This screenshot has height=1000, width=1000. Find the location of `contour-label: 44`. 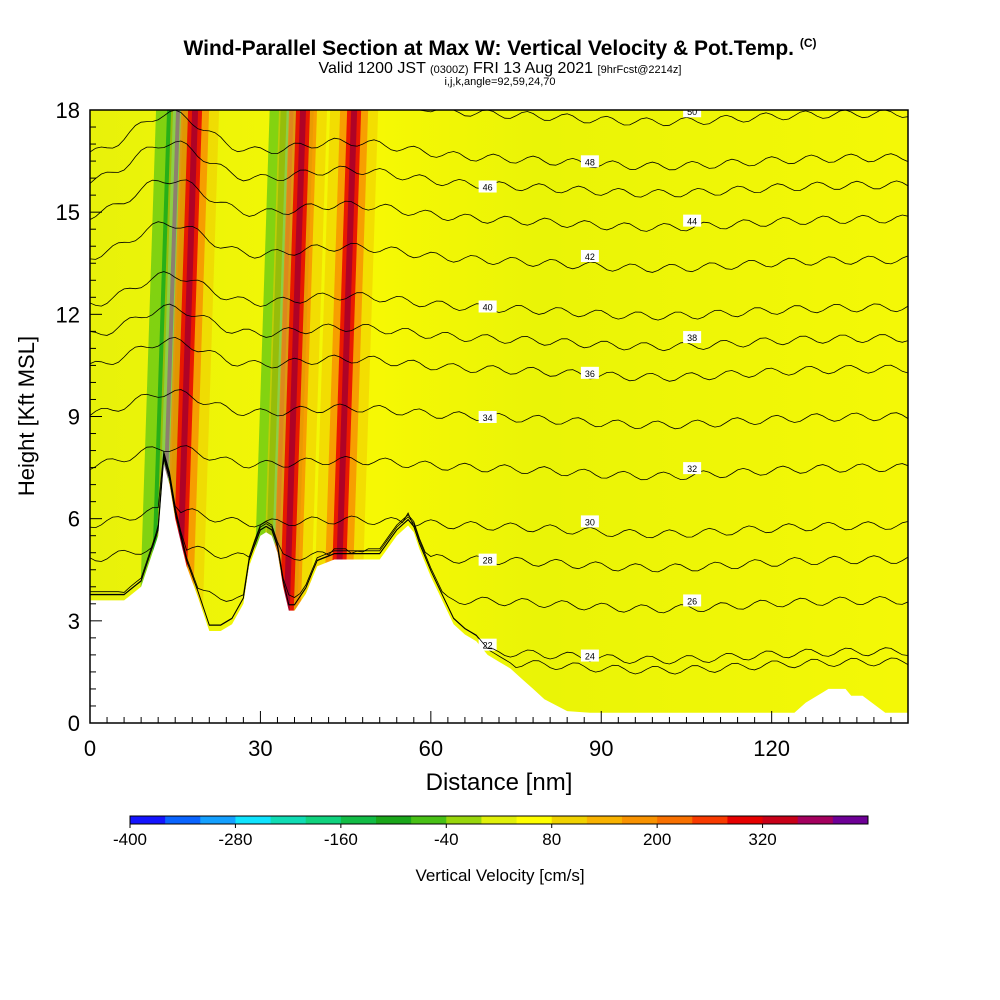

contour-label: 44 is located at coordinates (692, 222).